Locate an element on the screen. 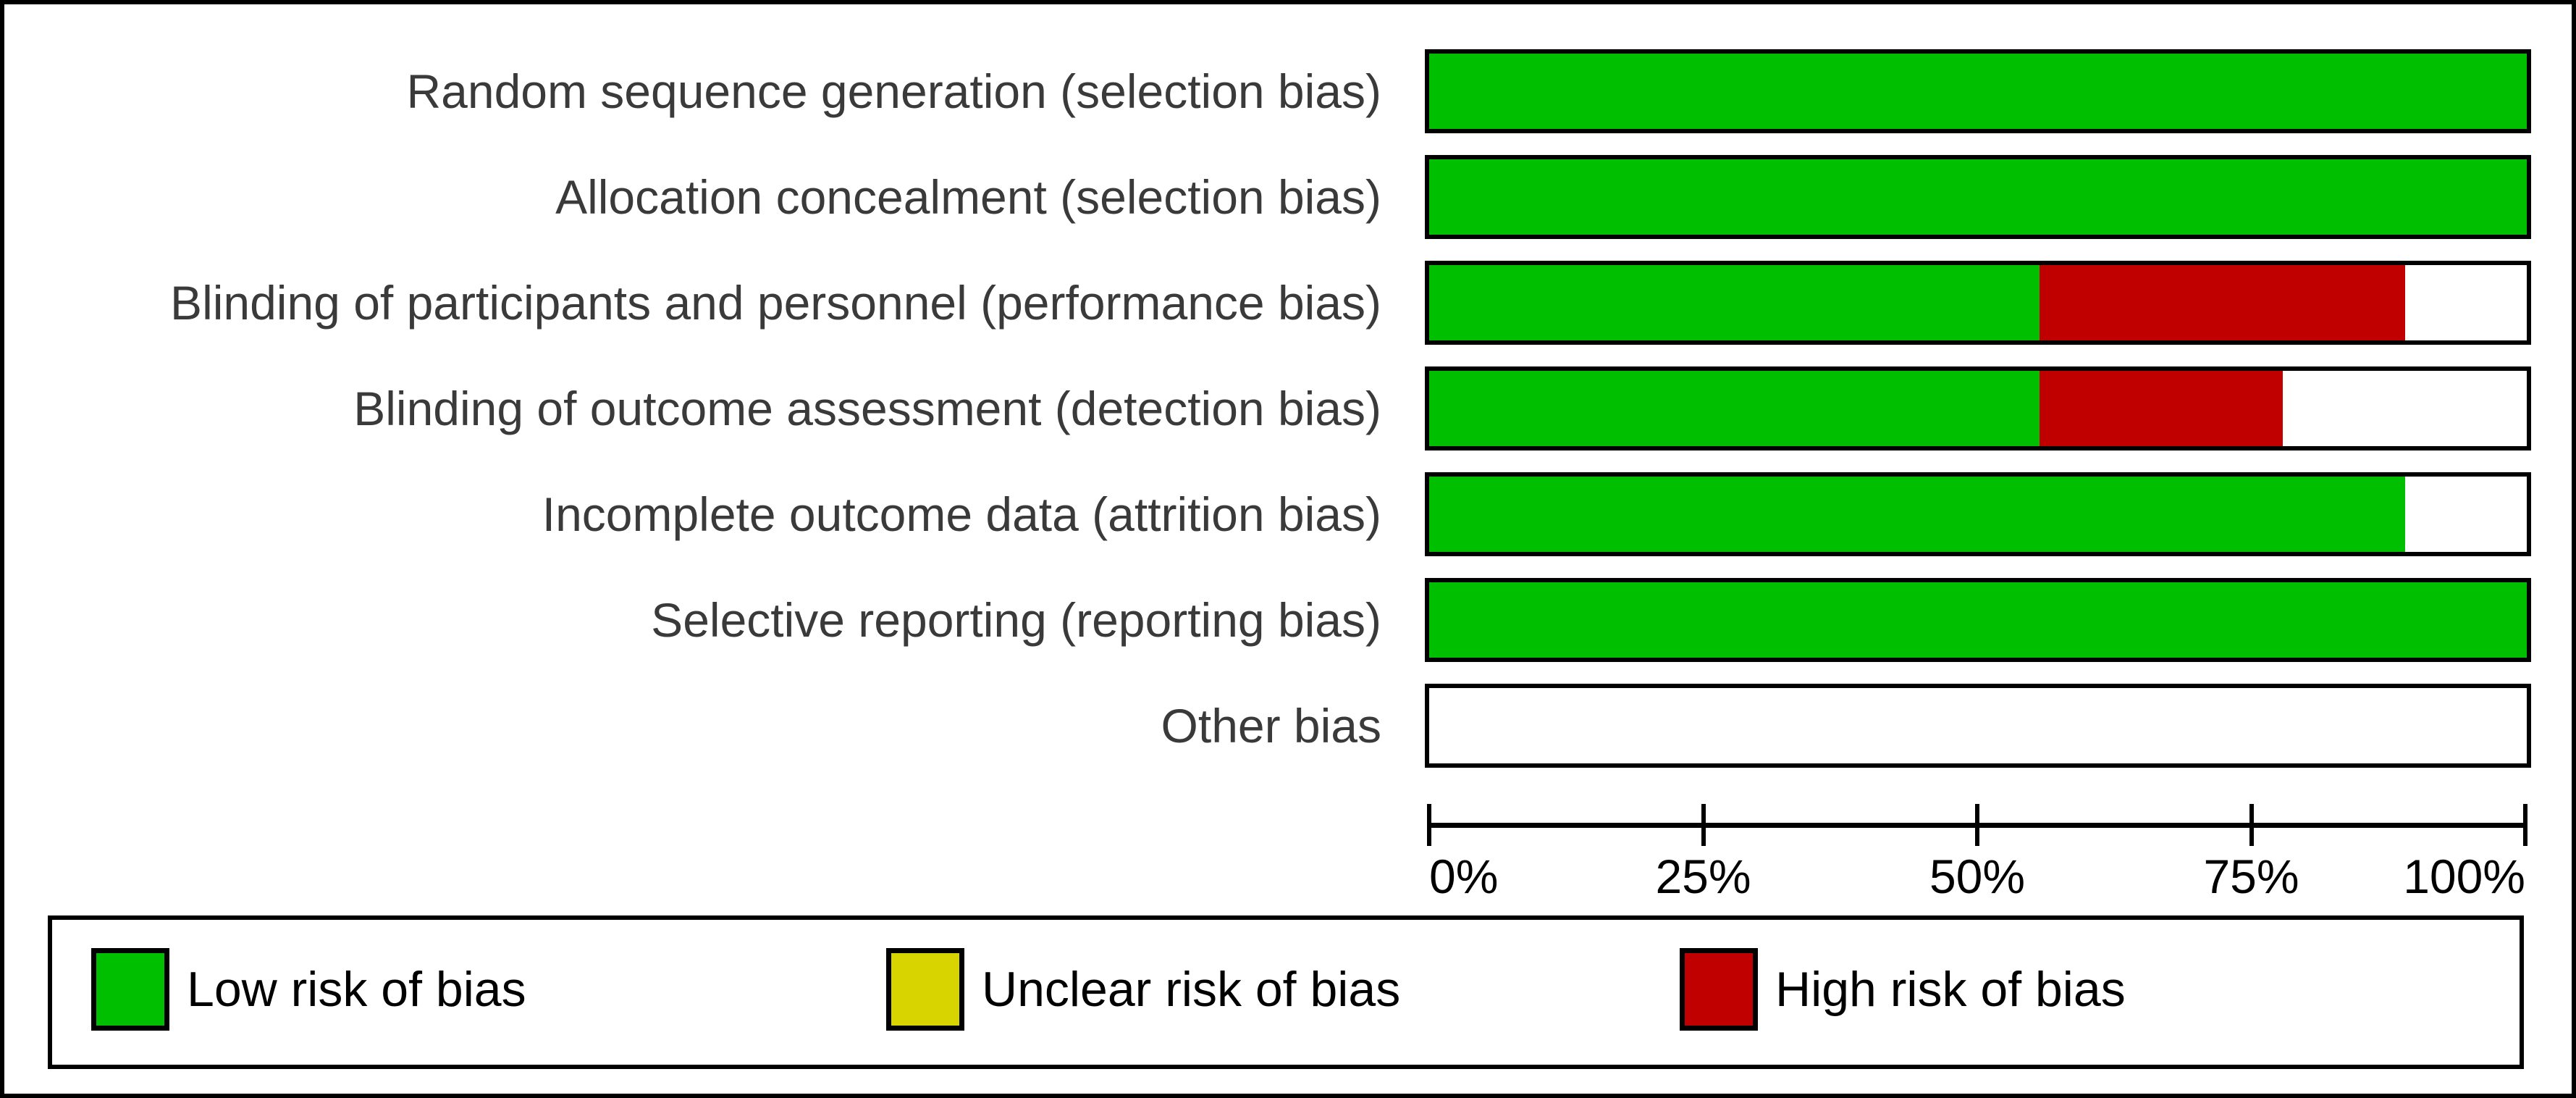  bias-domain-row: Selective reporting (reporting bias) is located at coordinates (1288, 620).